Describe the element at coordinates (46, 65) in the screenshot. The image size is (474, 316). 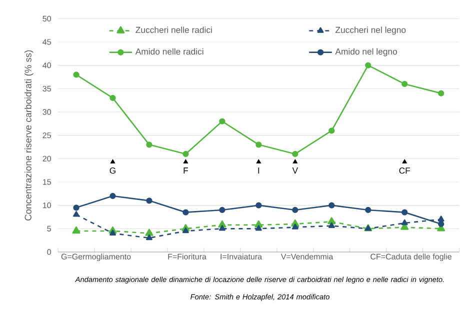
I see `y-tick-label: 40` at that location.